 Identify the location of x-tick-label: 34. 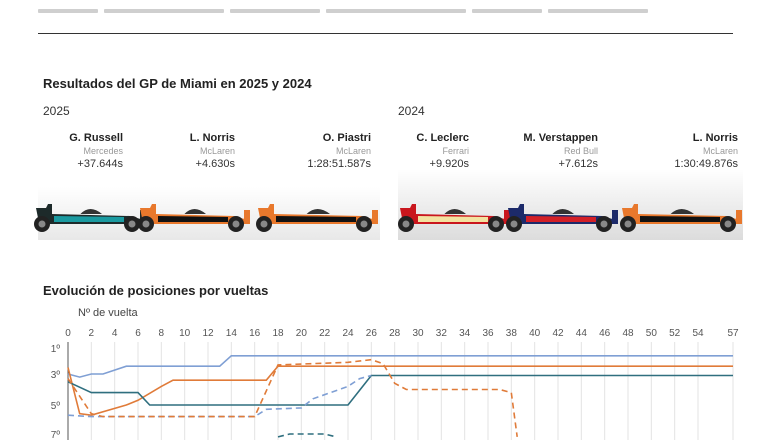
(465, 333).